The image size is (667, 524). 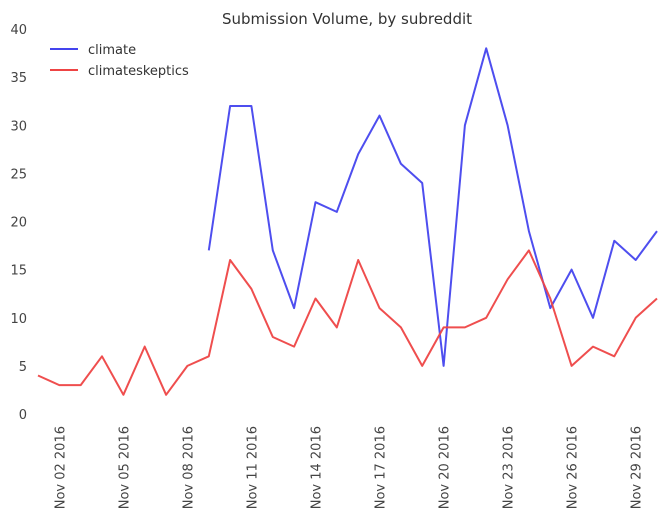 What do you see at coordinates (138, 71) in the screenshot?
I see `legend-label-climateskeptics: climateskeptics` at bounding box center [138, 71].